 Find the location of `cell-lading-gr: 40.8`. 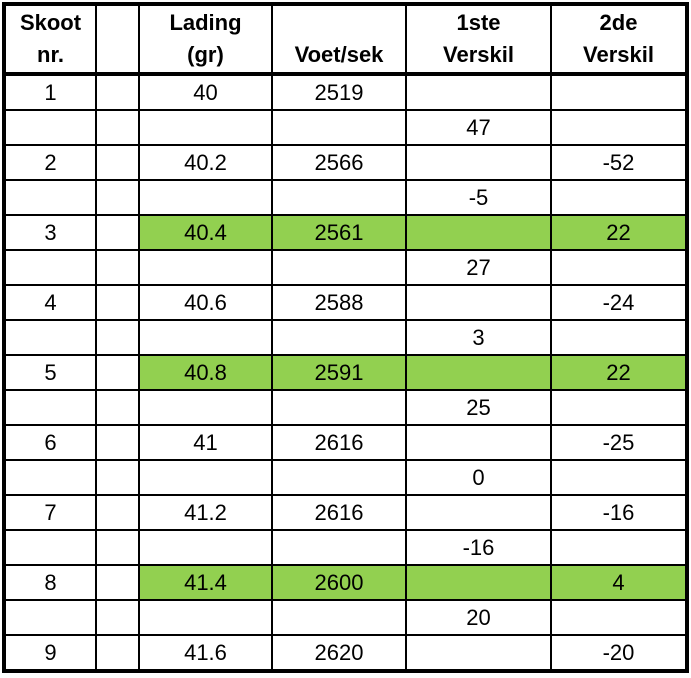

cell-lading-gr: 40.8 is located at coordinates (205, 372).